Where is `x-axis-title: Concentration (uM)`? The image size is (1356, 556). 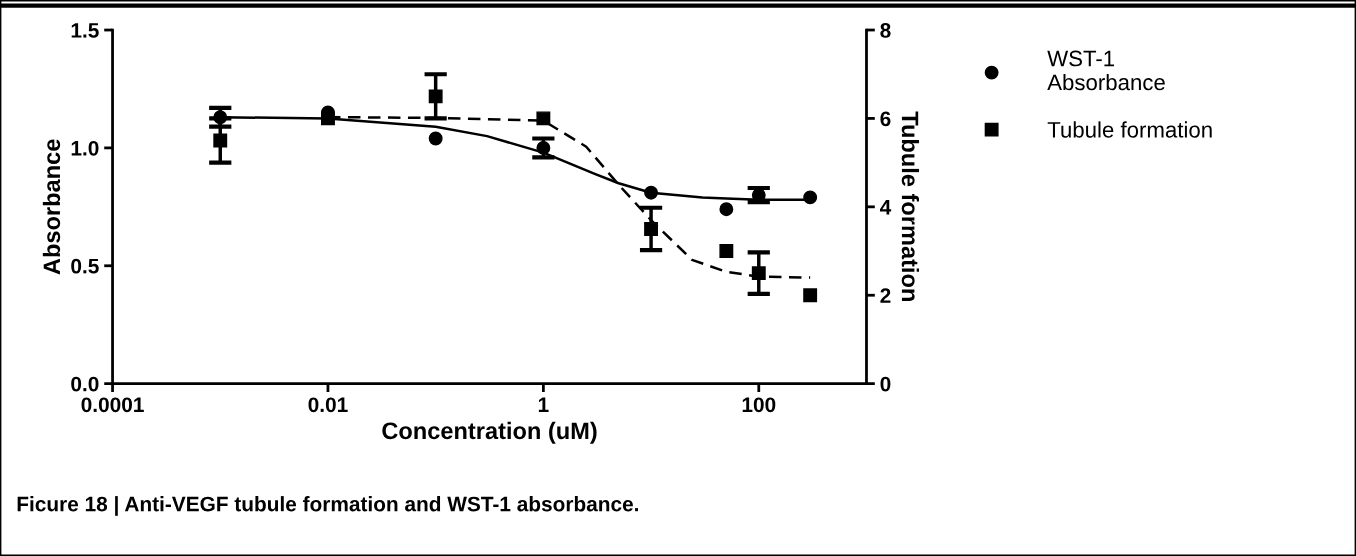 x-axis-title: Concentration (uM) is located at coordinates (489, 432).